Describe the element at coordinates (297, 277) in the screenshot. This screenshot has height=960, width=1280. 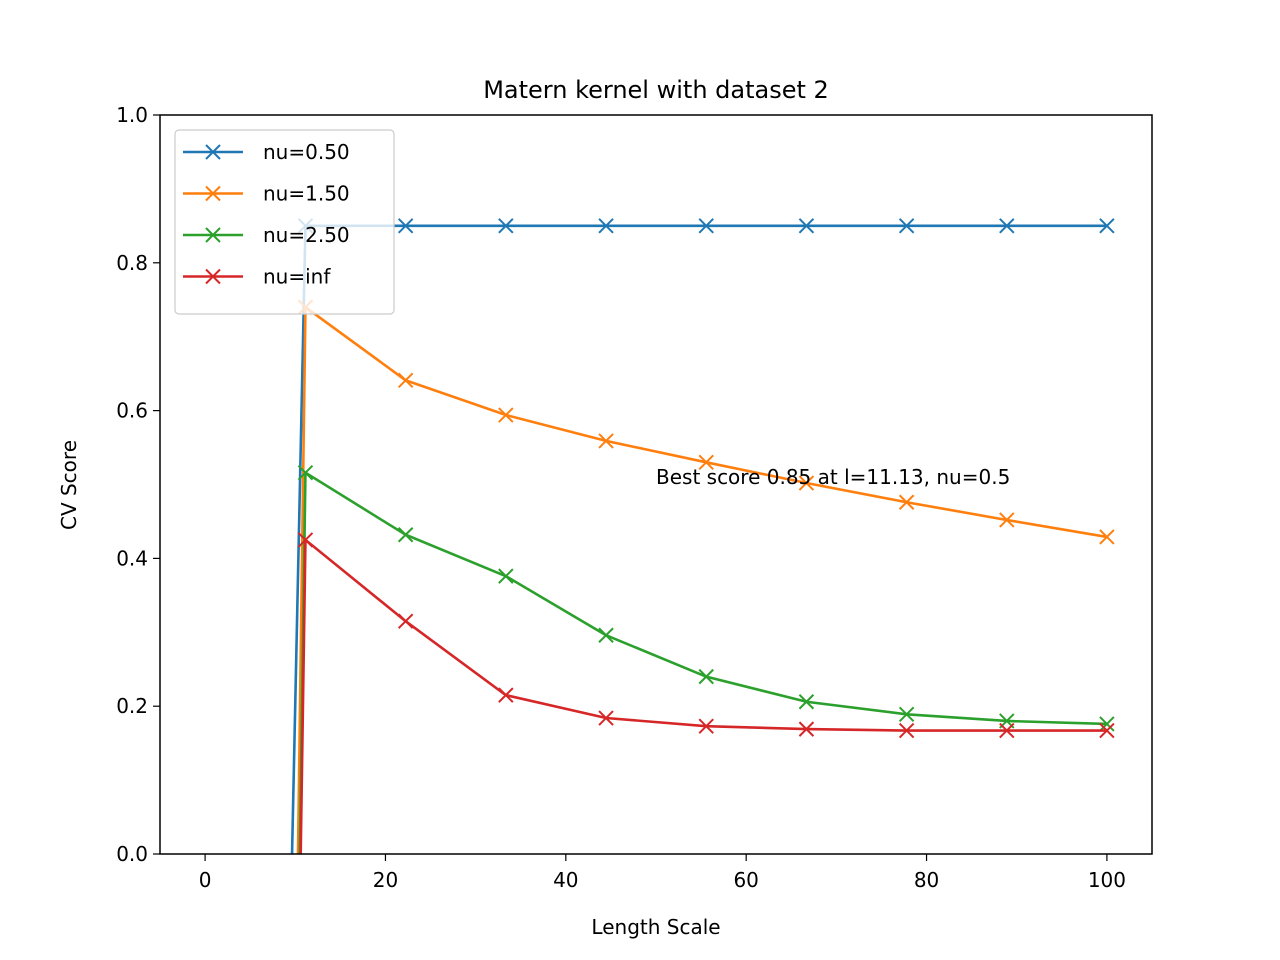
I see `legend-label: nu=inf` at that location.